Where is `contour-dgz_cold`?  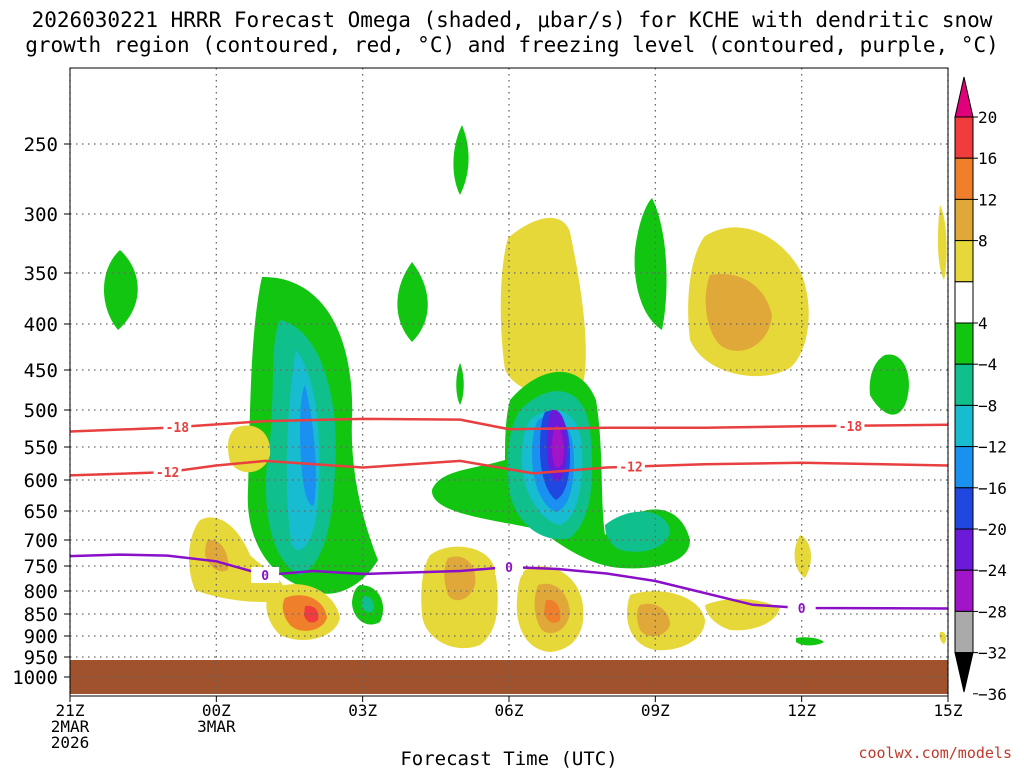 contour-dgz_cold is located at coordinates (509, 425).